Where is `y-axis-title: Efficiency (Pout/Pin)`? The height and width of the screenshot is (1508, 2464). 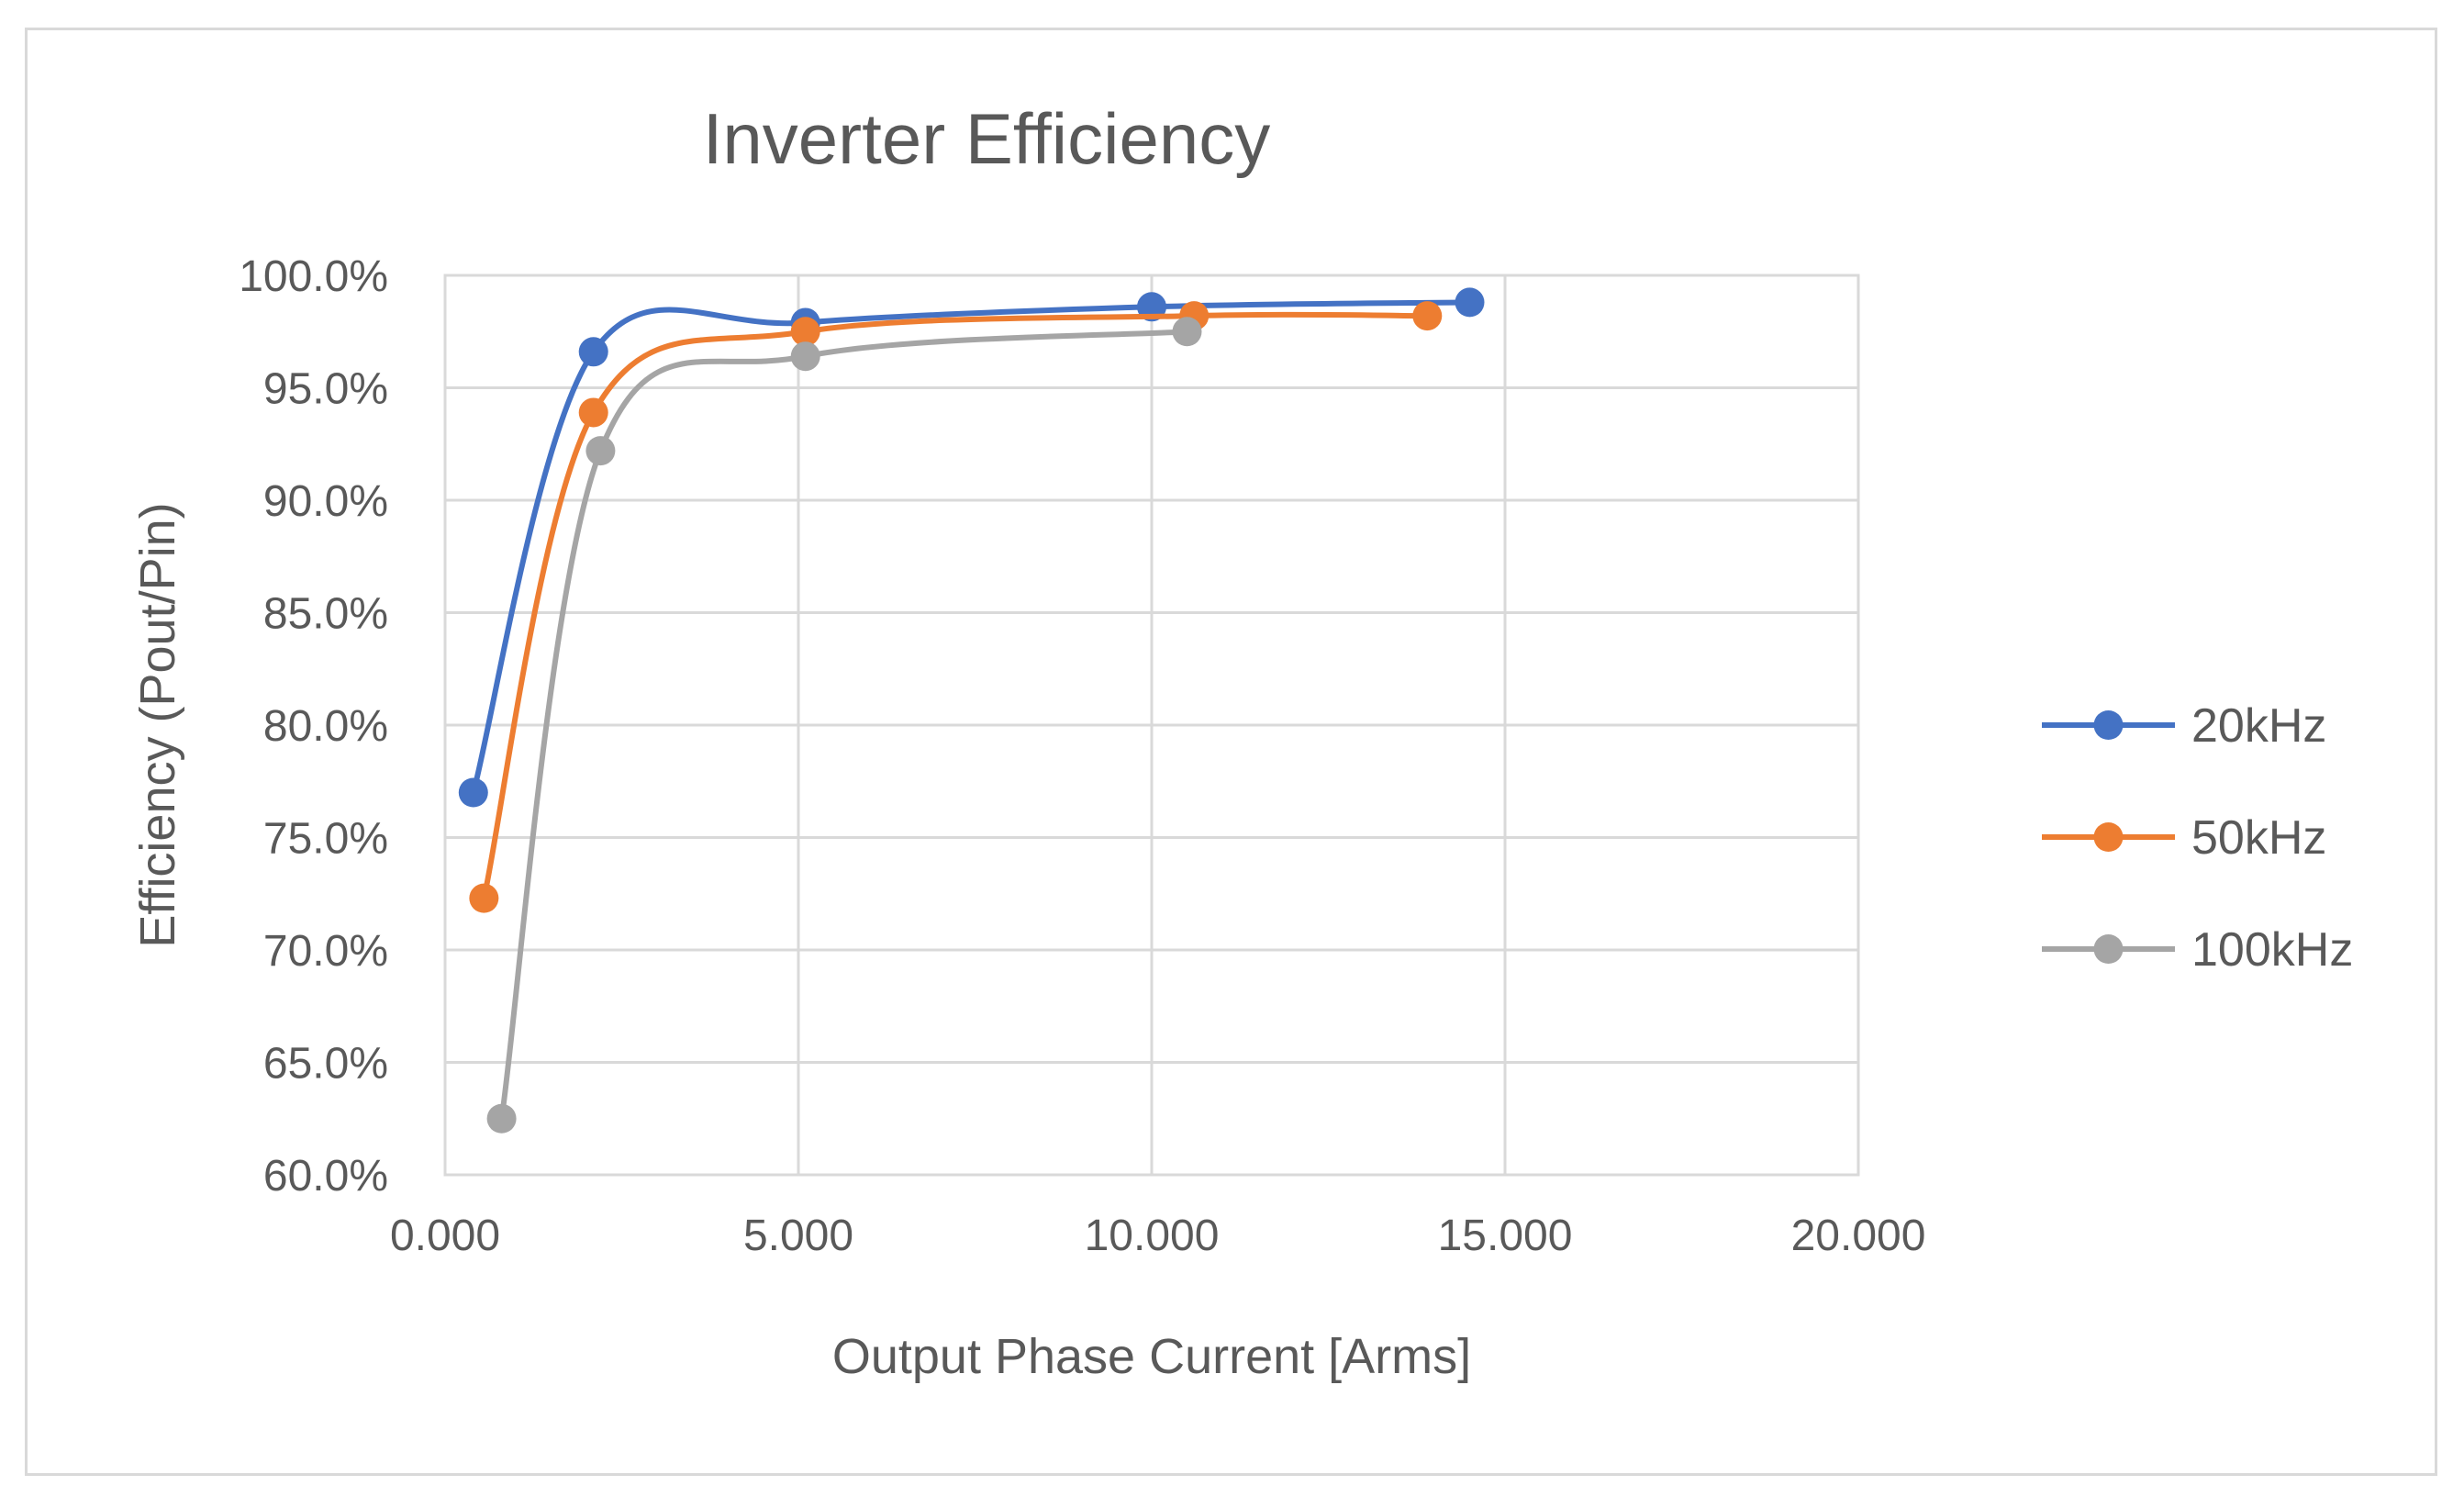 y-axis-title: Efficiency (Pout/Pin) is located at coordinates (158, 724).